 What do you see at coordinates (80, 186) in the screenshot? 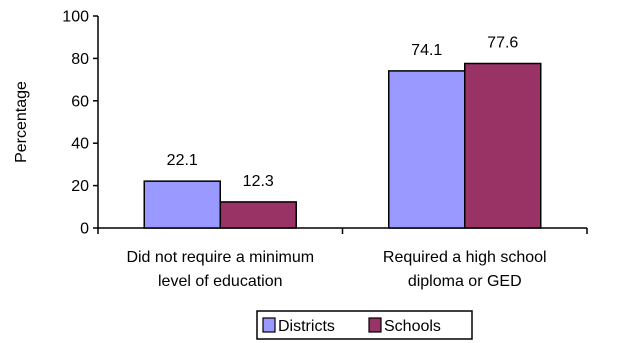
I see `y-tick-label: 20` at bounding box center [80, 186].